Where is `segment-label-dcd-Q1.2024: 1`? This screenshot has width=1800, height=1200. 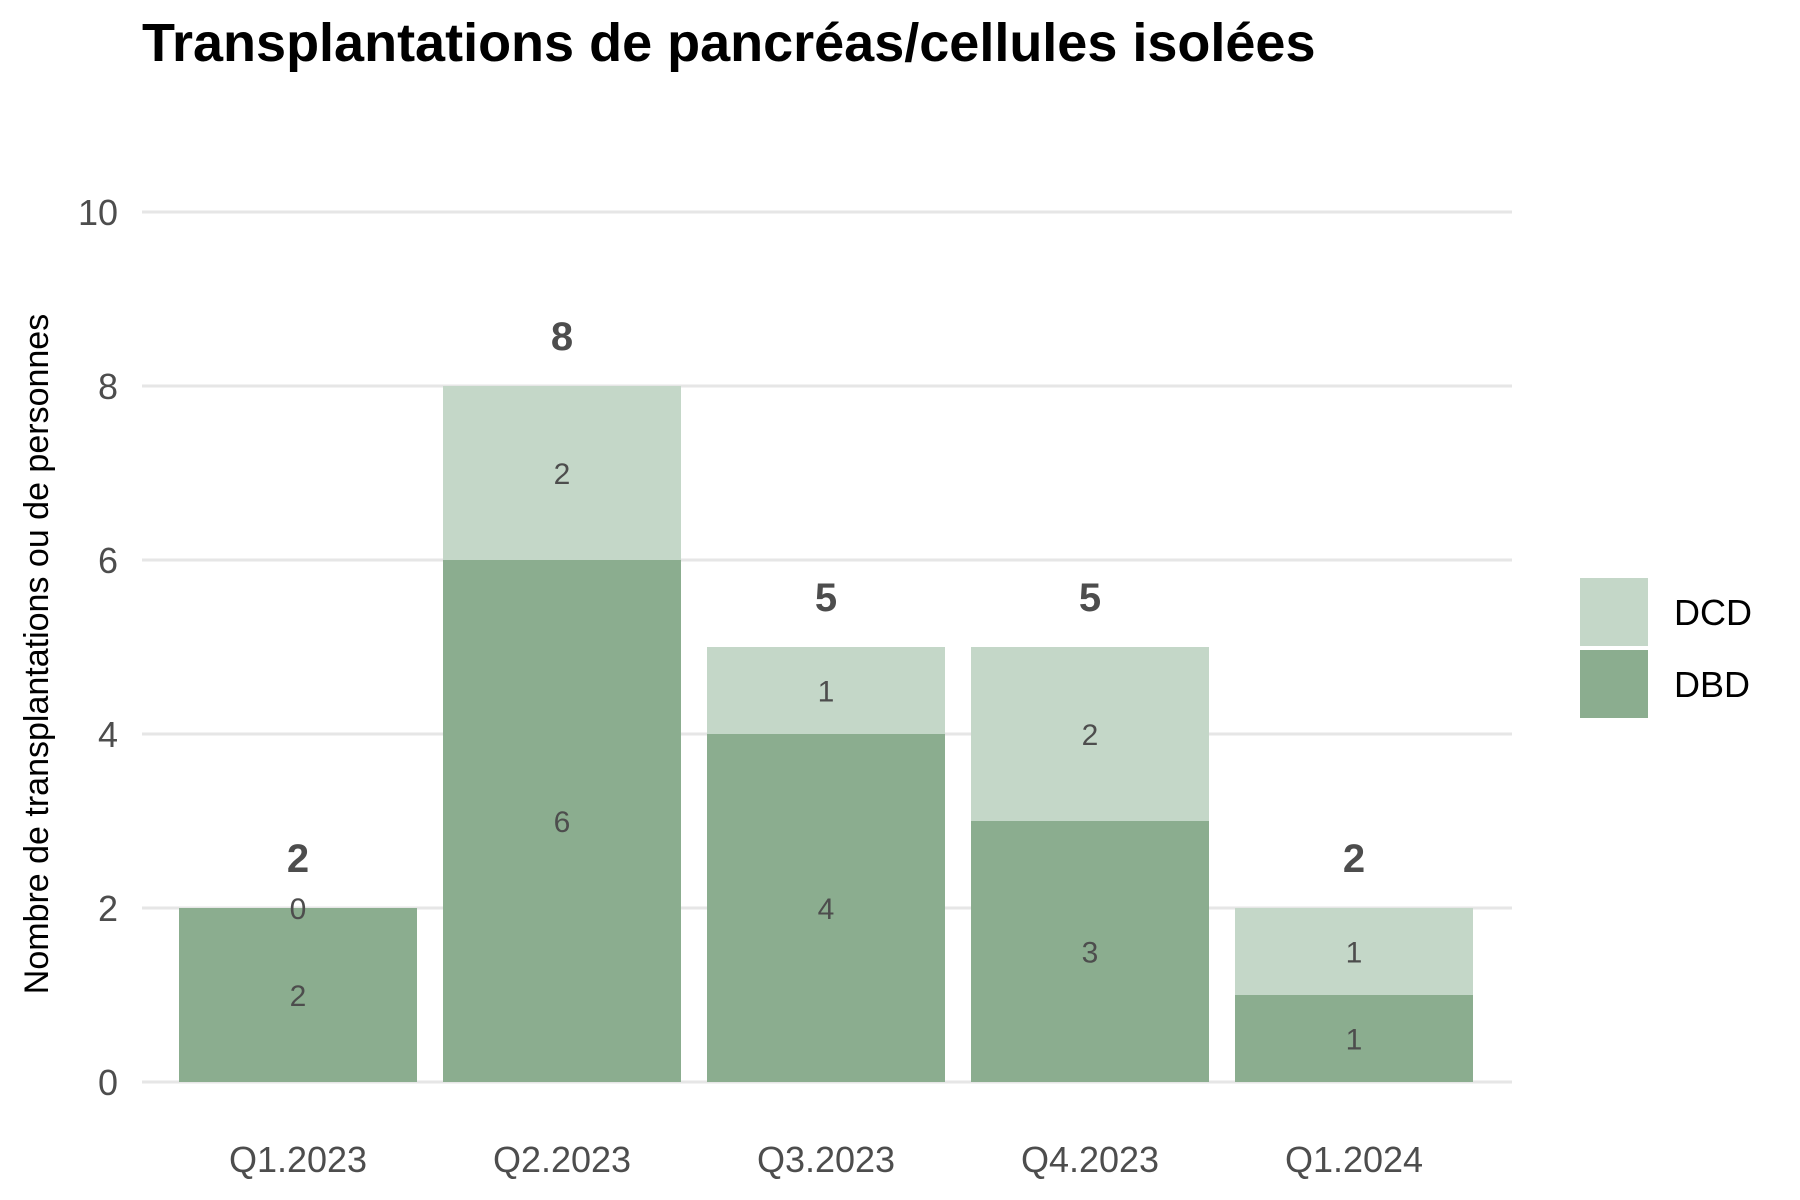 segment-label-dcd-Q1.2024: 1 is located at coordinates (1354, 953).